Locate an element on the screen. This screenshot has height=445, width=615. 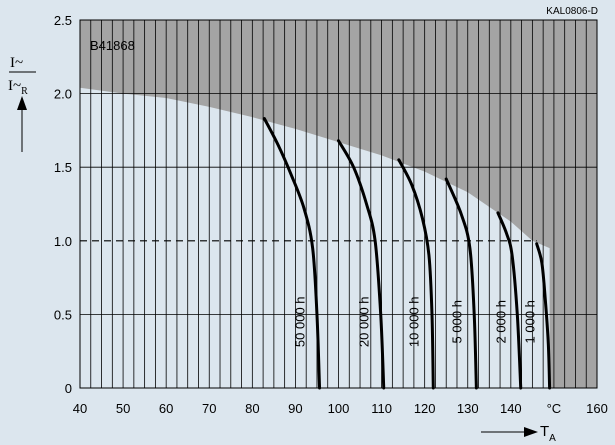
x-tick-label: 130 is located at coordinates (468, 408).